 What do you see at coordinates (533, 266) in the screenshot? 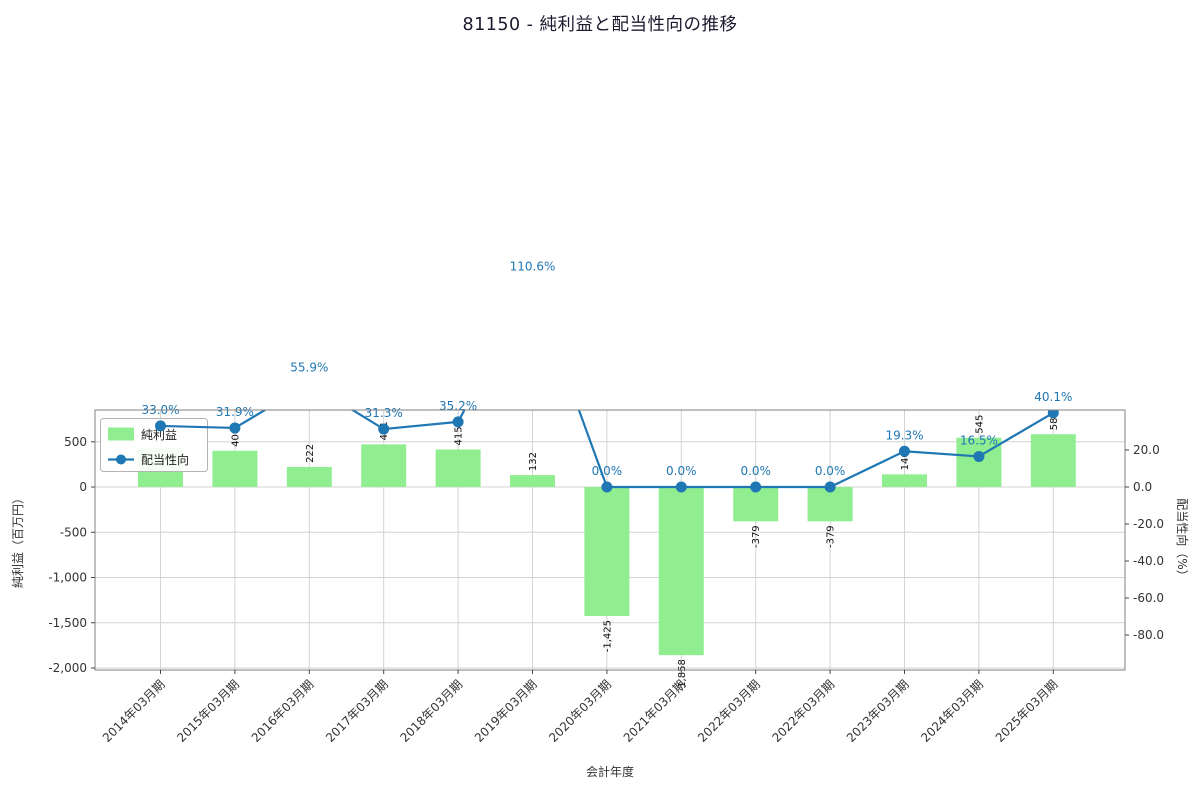
I see `point-label: 110.6%` at bounding box center [533, 266].